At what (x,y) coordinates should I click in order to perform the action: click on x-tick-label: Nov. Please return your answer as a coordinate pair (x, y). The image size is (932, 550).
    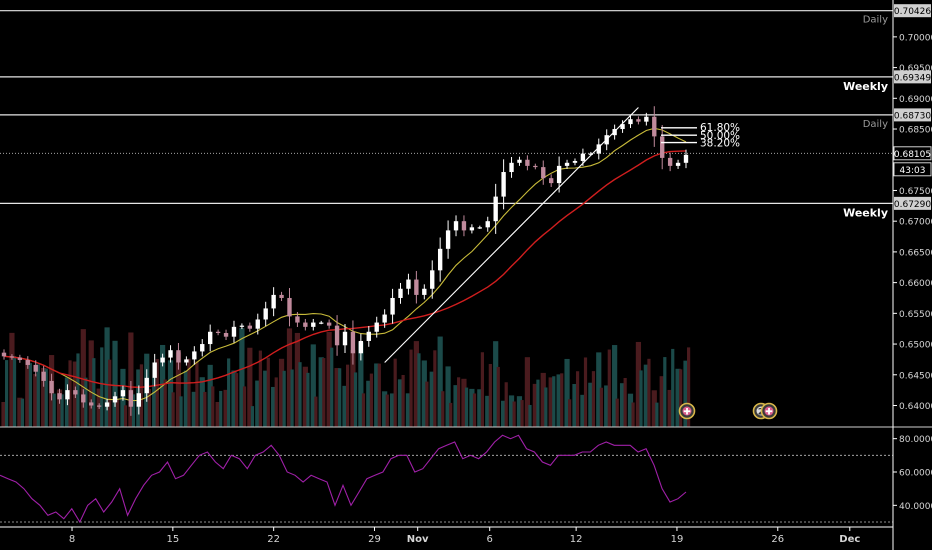
    Looking at the image, I should click on (418, 539).